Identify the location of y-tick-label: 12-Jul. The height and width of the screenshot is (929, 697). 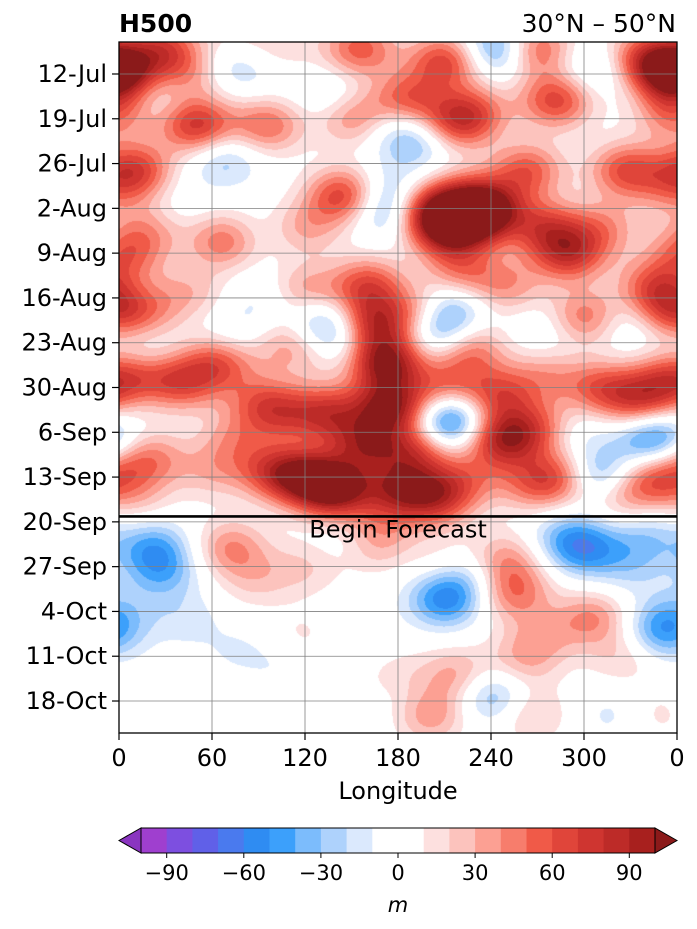
(73, 74).